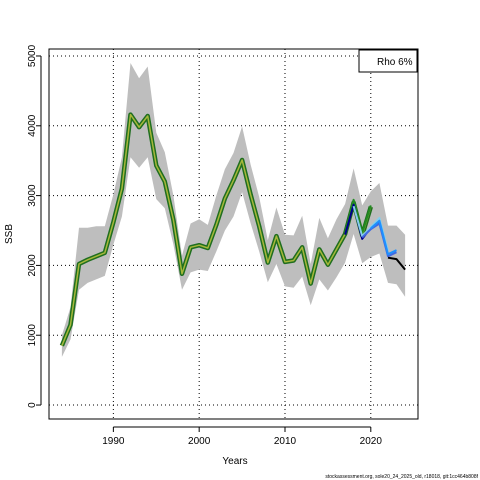  I want to click on x-tick-label-1990: 1990, so click(113, 441).